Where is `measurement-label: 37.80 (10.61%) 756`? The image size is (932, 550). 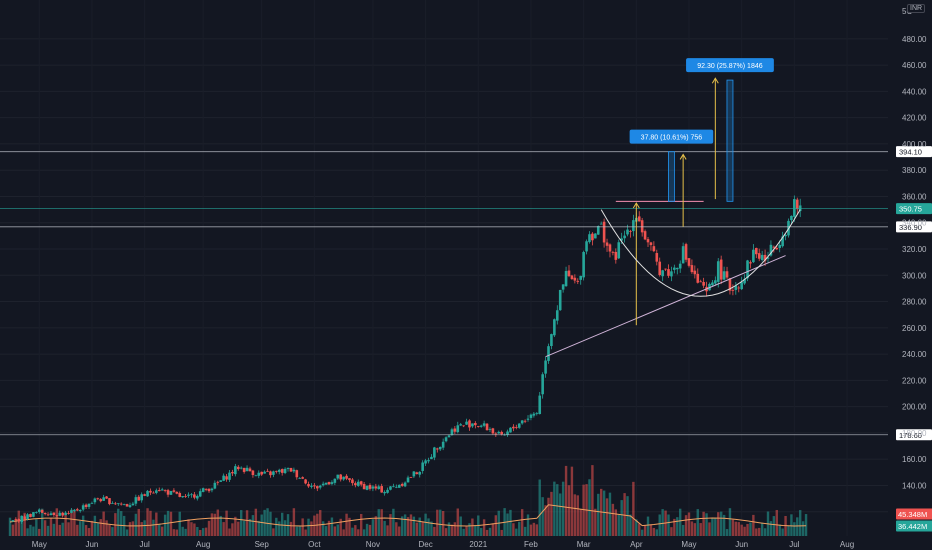 measurement-label: 37.80 (10.61%) 756 is located at coordinates (672, 138).